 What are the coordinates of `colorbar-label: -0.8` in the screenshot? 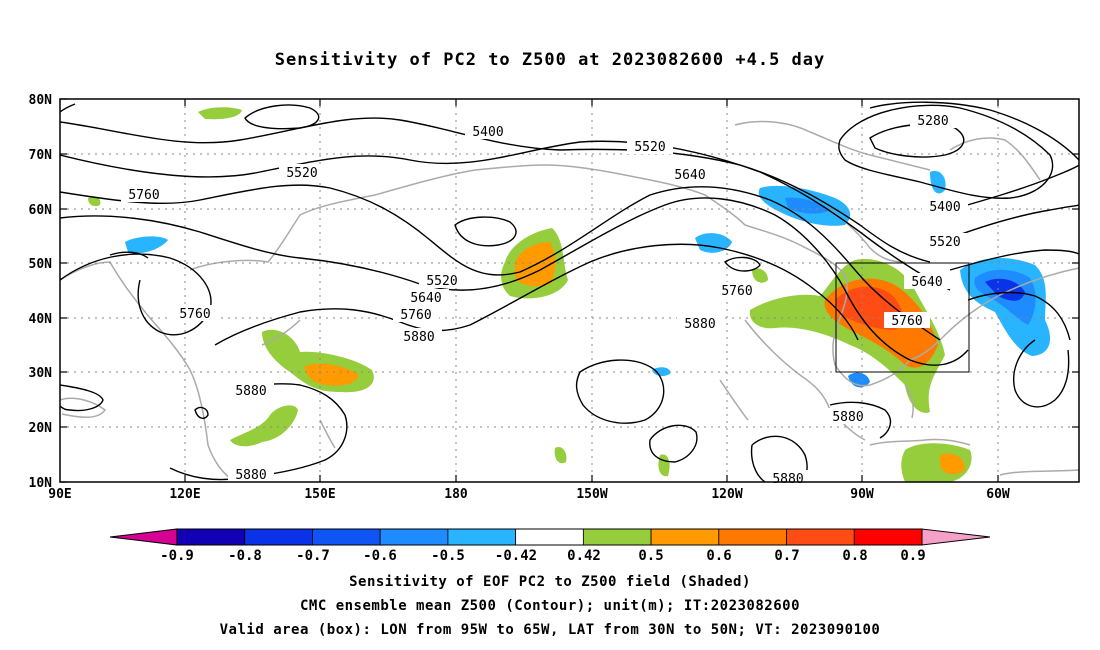 It's located at (245, 556).